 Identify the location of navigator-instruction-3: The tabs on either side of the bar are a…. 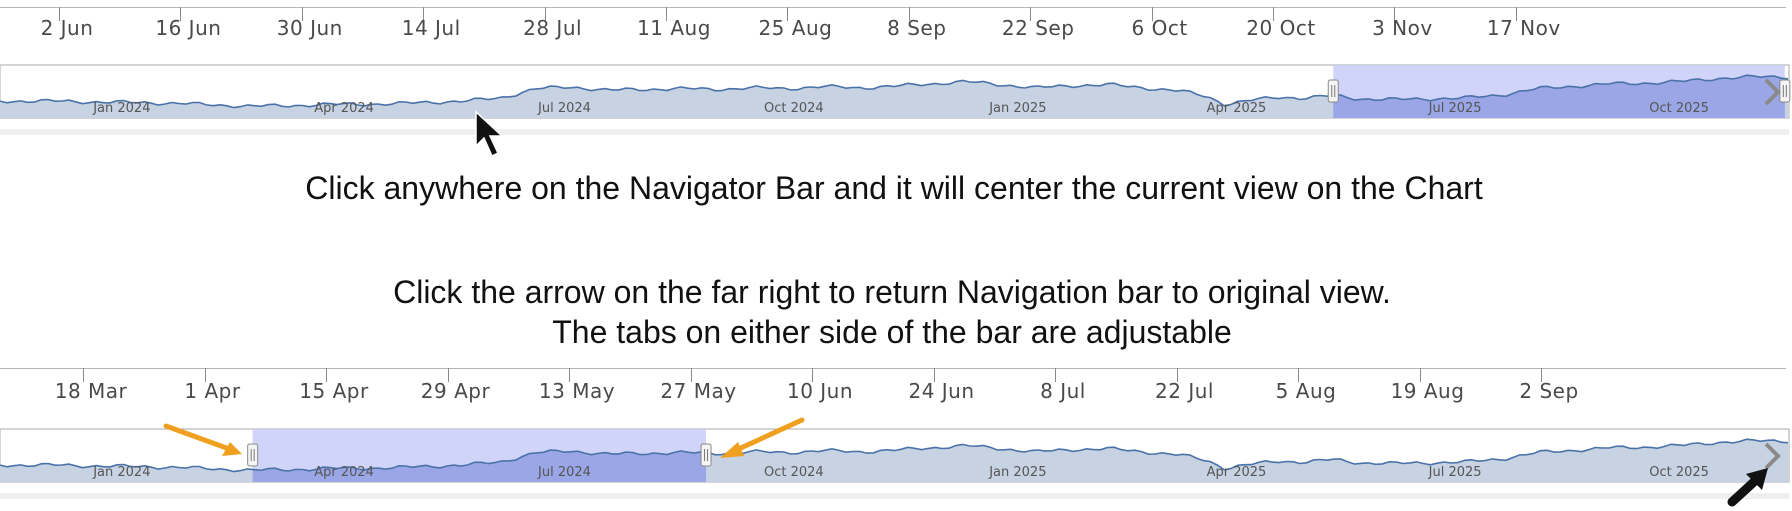
(892, 332).